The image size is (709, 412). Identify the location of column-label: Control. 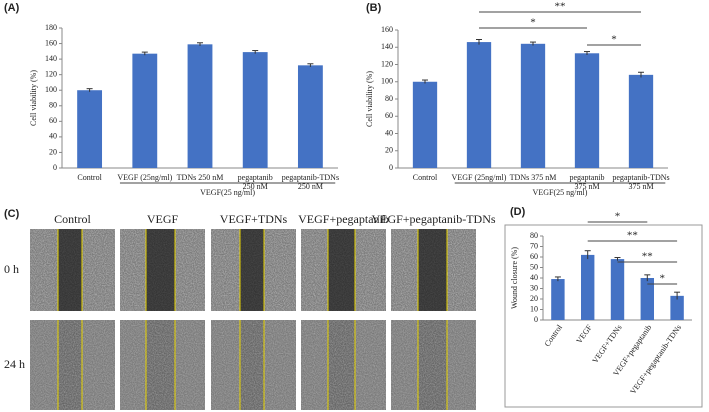
(72, 219).